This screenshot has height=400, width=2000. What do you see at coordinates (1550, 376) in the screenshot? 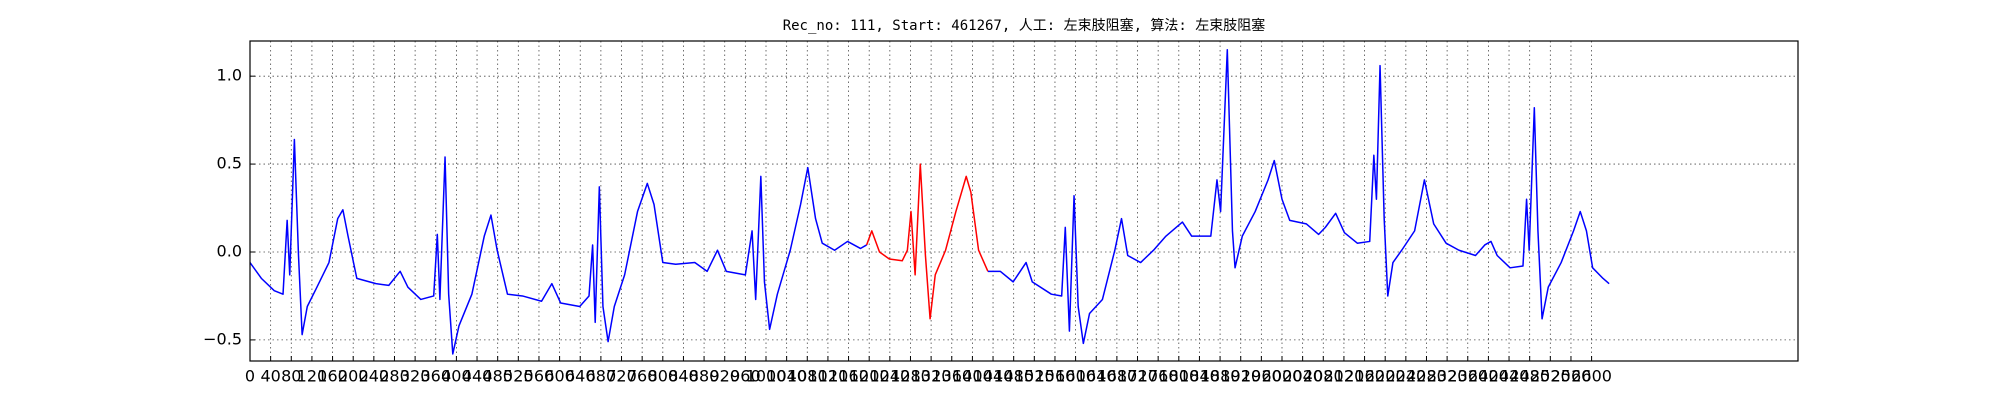
I see `x-tick-label: 2520` at bounding box center [1550, 376].